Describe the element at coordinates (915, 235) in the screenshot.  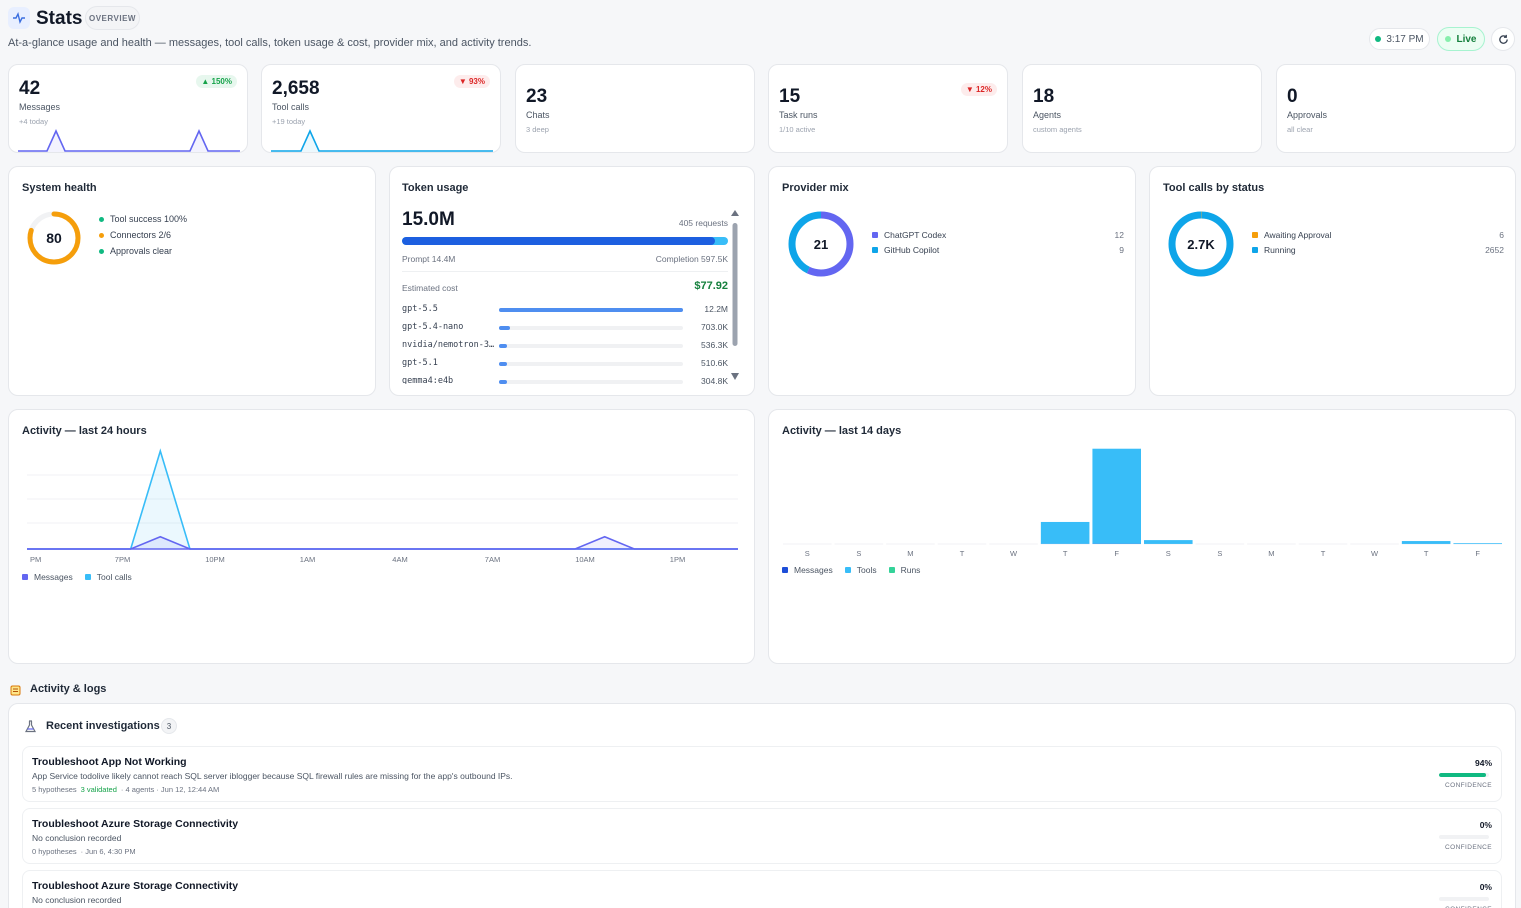
I see `legend-label: ChatGPT Codex` at that location.